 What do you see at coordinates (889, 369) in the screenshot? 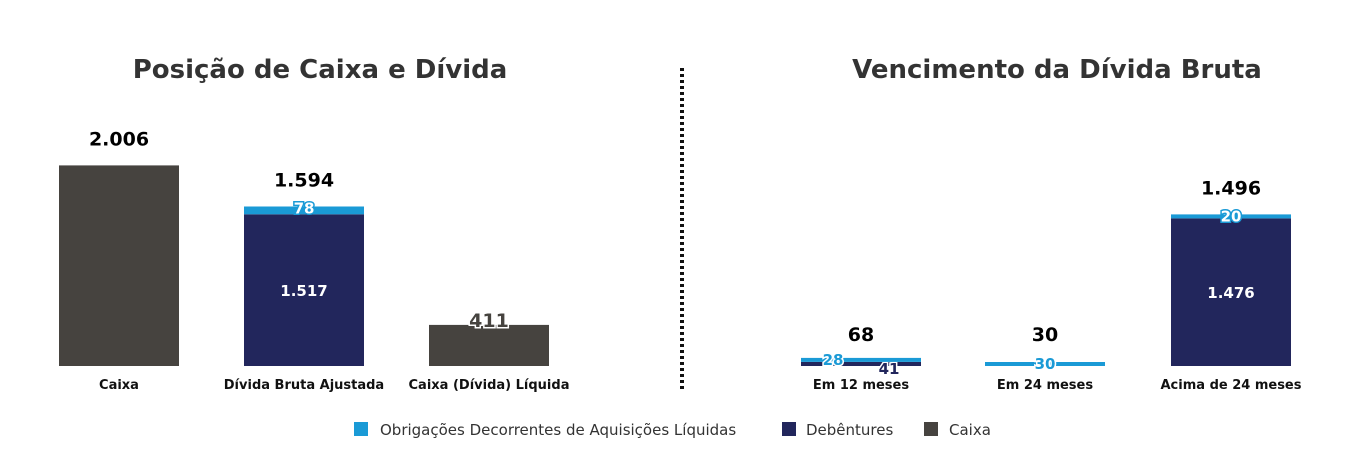
I see `data-label-debentures: 41` at bounding box center [889, 369].